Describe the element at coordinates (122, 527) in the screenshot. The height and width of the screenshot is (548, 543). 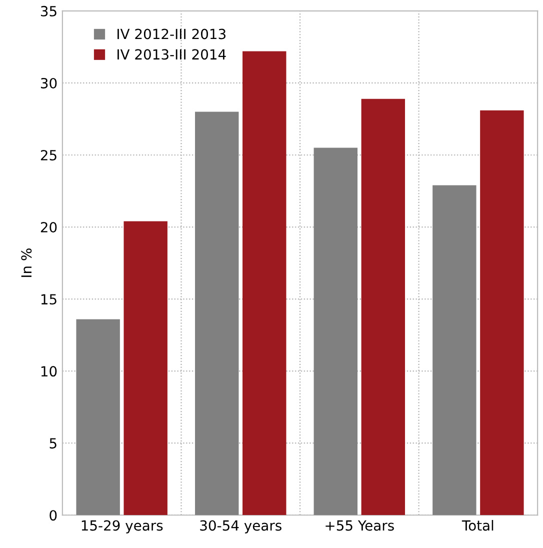
I see `x-tick-label: 15-29 years` at that location.